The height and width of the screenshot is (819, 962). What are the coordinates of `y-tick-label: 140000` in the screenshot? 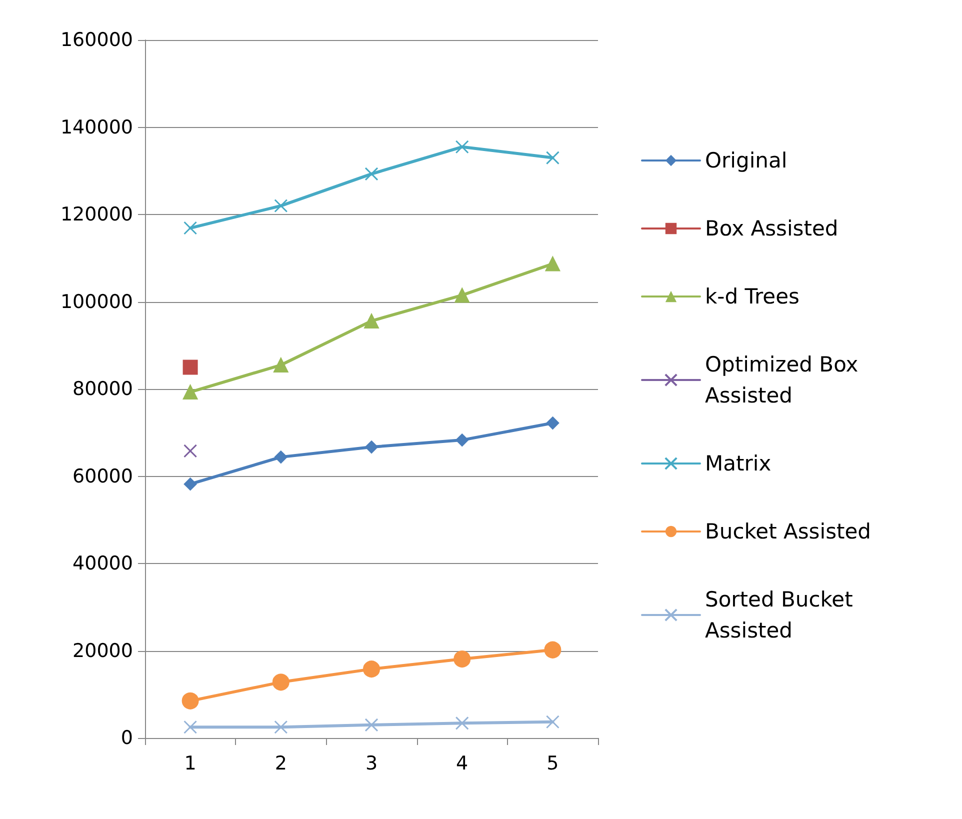 It's located at (96, 127).